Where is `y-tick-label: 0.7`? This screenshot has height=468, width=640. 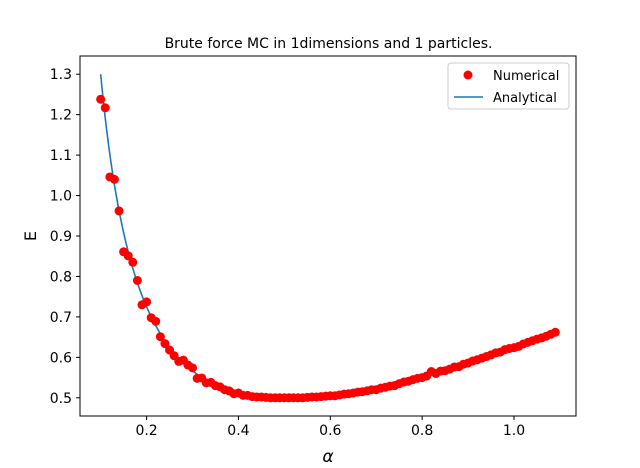
y-tick-label: 0.7 is located at coordinates (61, 318).